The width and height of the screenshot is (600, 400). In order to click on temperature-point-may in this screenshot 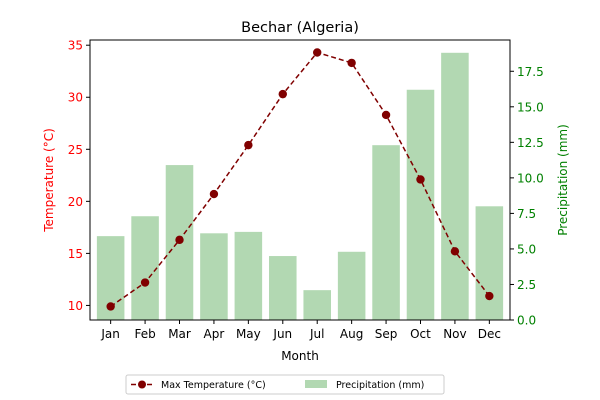, I will do `click(248, 145)`.